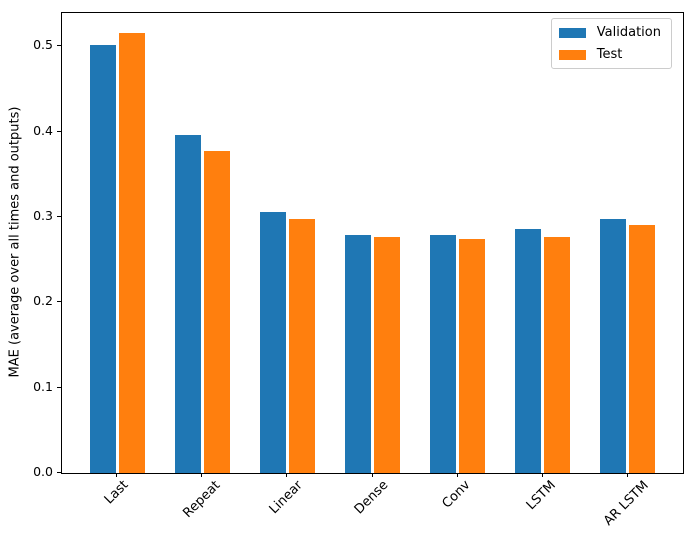 Image resolution: width=691 pixels, height=544 pixels. I want to click on bar-test-last, so click(132, 253).